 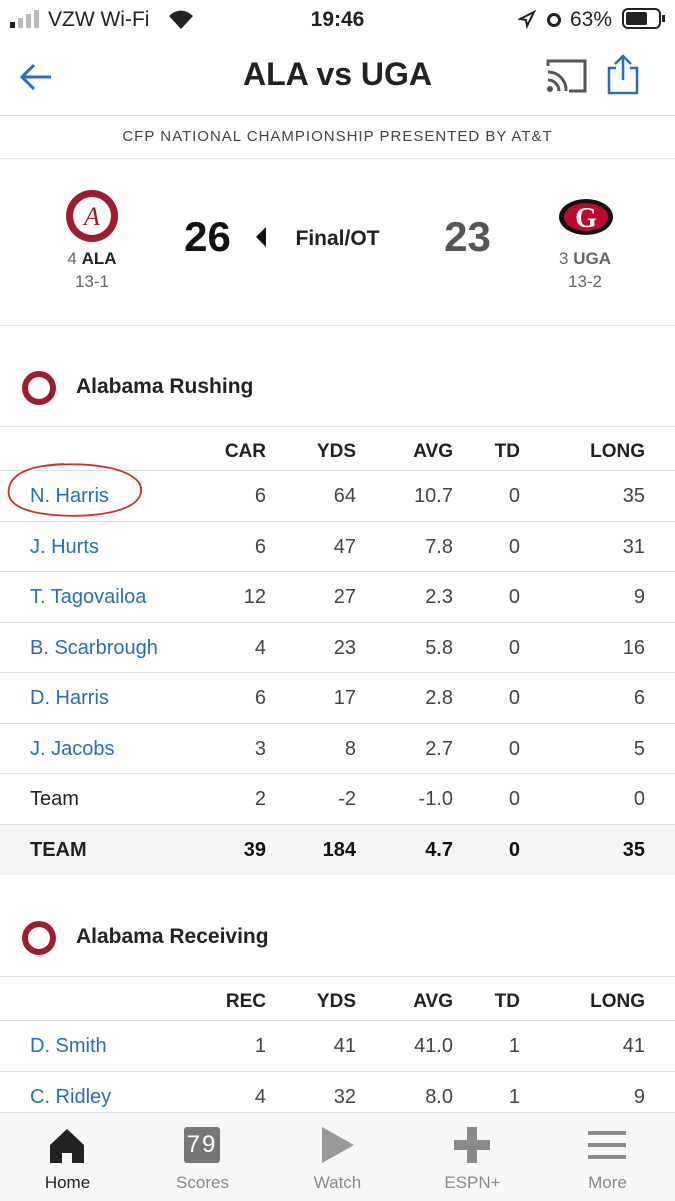 What do you see at coordinates (54, 799) in the screenshot?
I see `row-label: Team` at bounding box center [54, 799].